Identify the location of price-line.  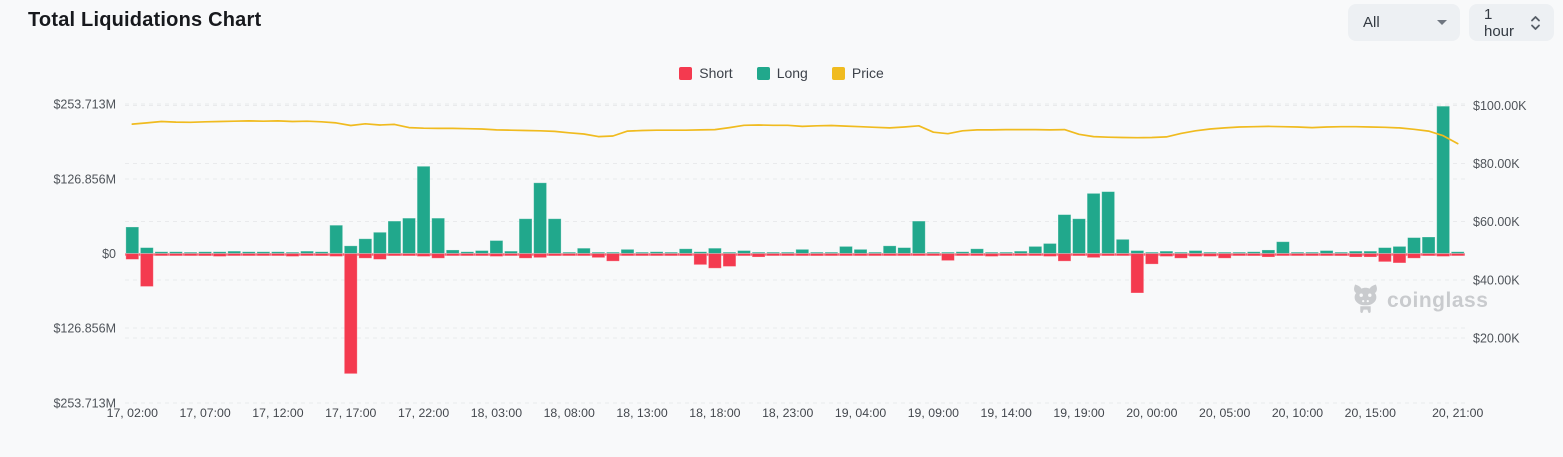
(795, 132).